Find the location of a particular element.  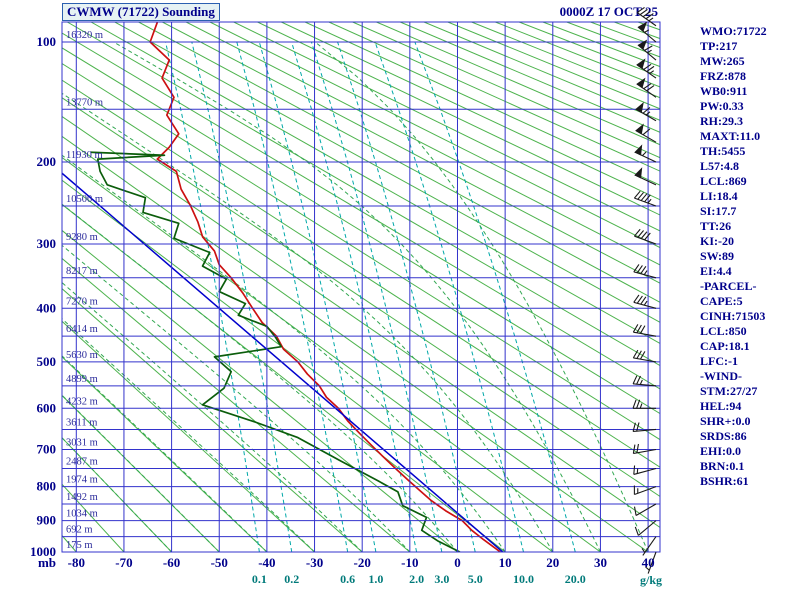

index-line: MAXT:11.0 is located at coordinates (730, 136).